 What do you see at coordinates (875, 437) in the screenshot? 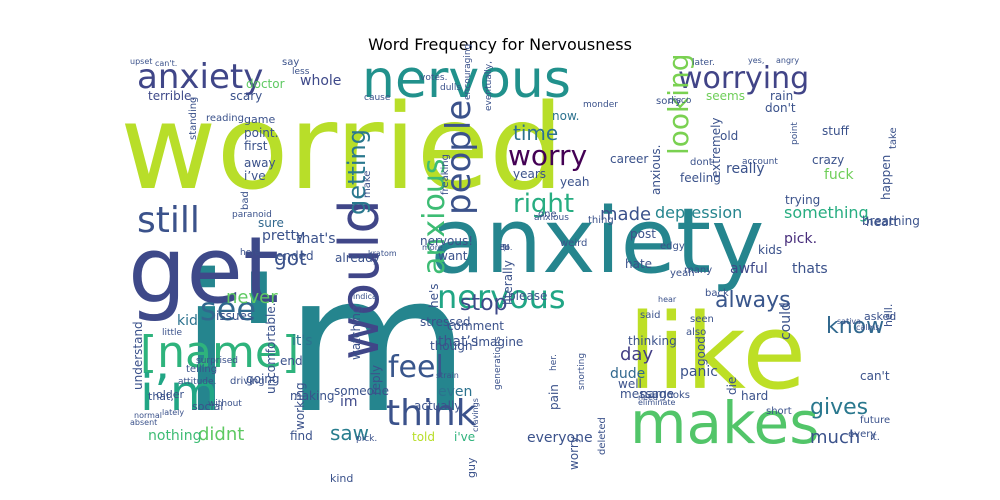
I see `word-157: it.` at bounding box center [875, 437].